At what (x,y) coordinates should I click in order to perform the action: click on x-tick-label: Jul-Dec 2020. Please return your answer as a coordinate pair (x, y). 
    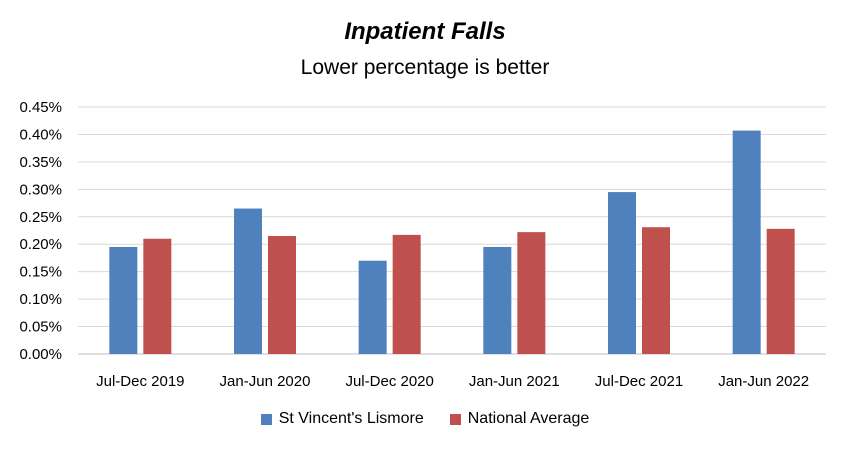
    Looking at the image, I should click on (389, 381).